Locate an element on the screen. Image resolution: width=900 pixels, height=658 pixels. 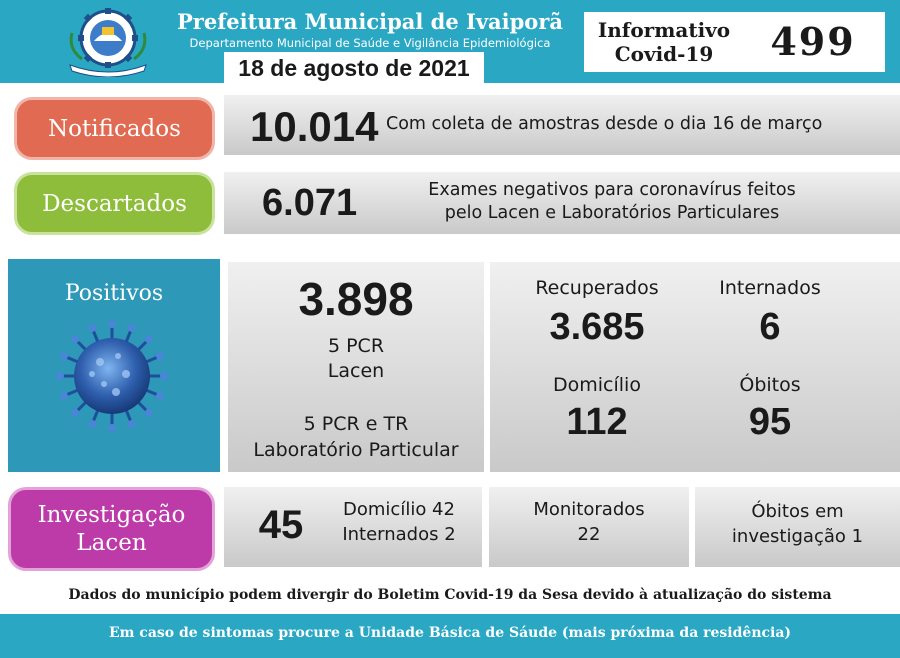
internados-value: 6 is located at coordinates (770, 327).